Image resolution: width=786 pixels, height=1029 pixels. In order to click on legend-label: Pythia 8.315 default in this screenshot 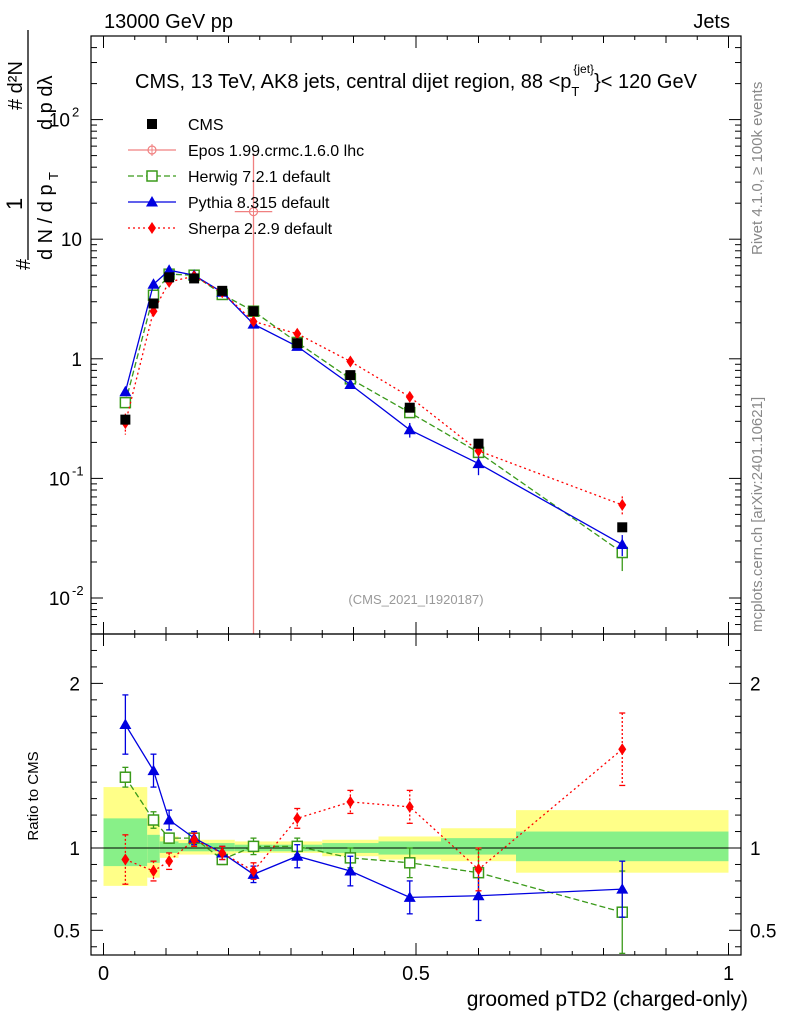, I will do `click(259, 203)`.